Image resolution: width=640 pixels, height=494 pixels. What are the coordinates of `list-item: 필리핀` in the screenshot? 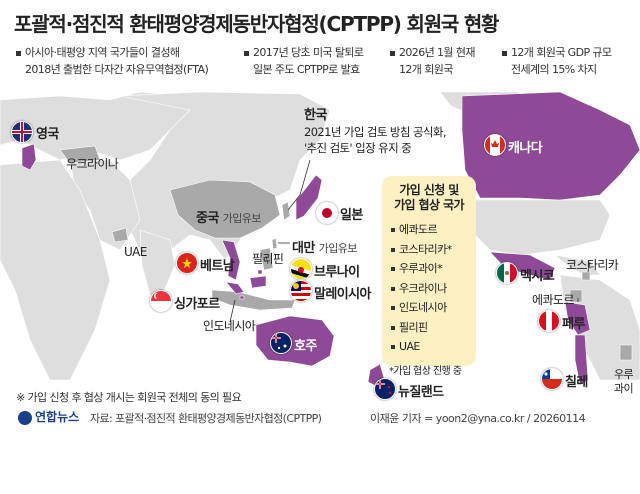 It's located at (433, 328).